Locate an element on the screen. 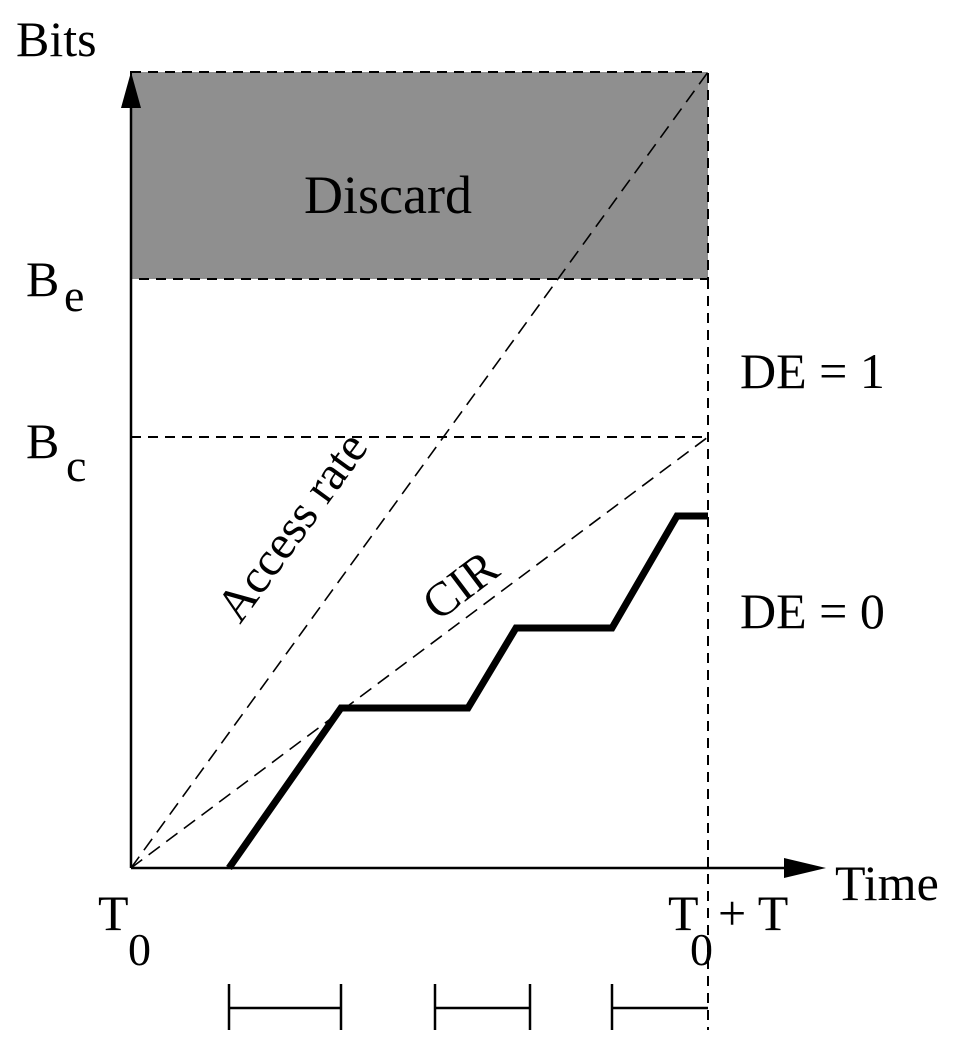 This screenshot has width=972, height=1037. access-rate-label: Access rate is located at coordinates (292, 526).